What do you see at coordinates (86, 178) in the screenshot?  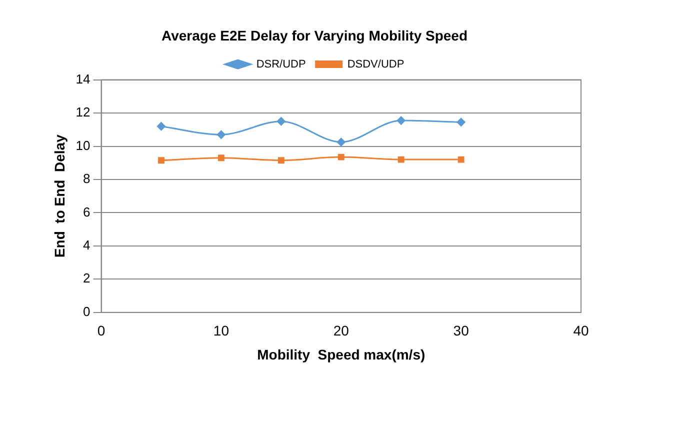 I see `y-tick-label: 8` at bounding box center [86, 178].